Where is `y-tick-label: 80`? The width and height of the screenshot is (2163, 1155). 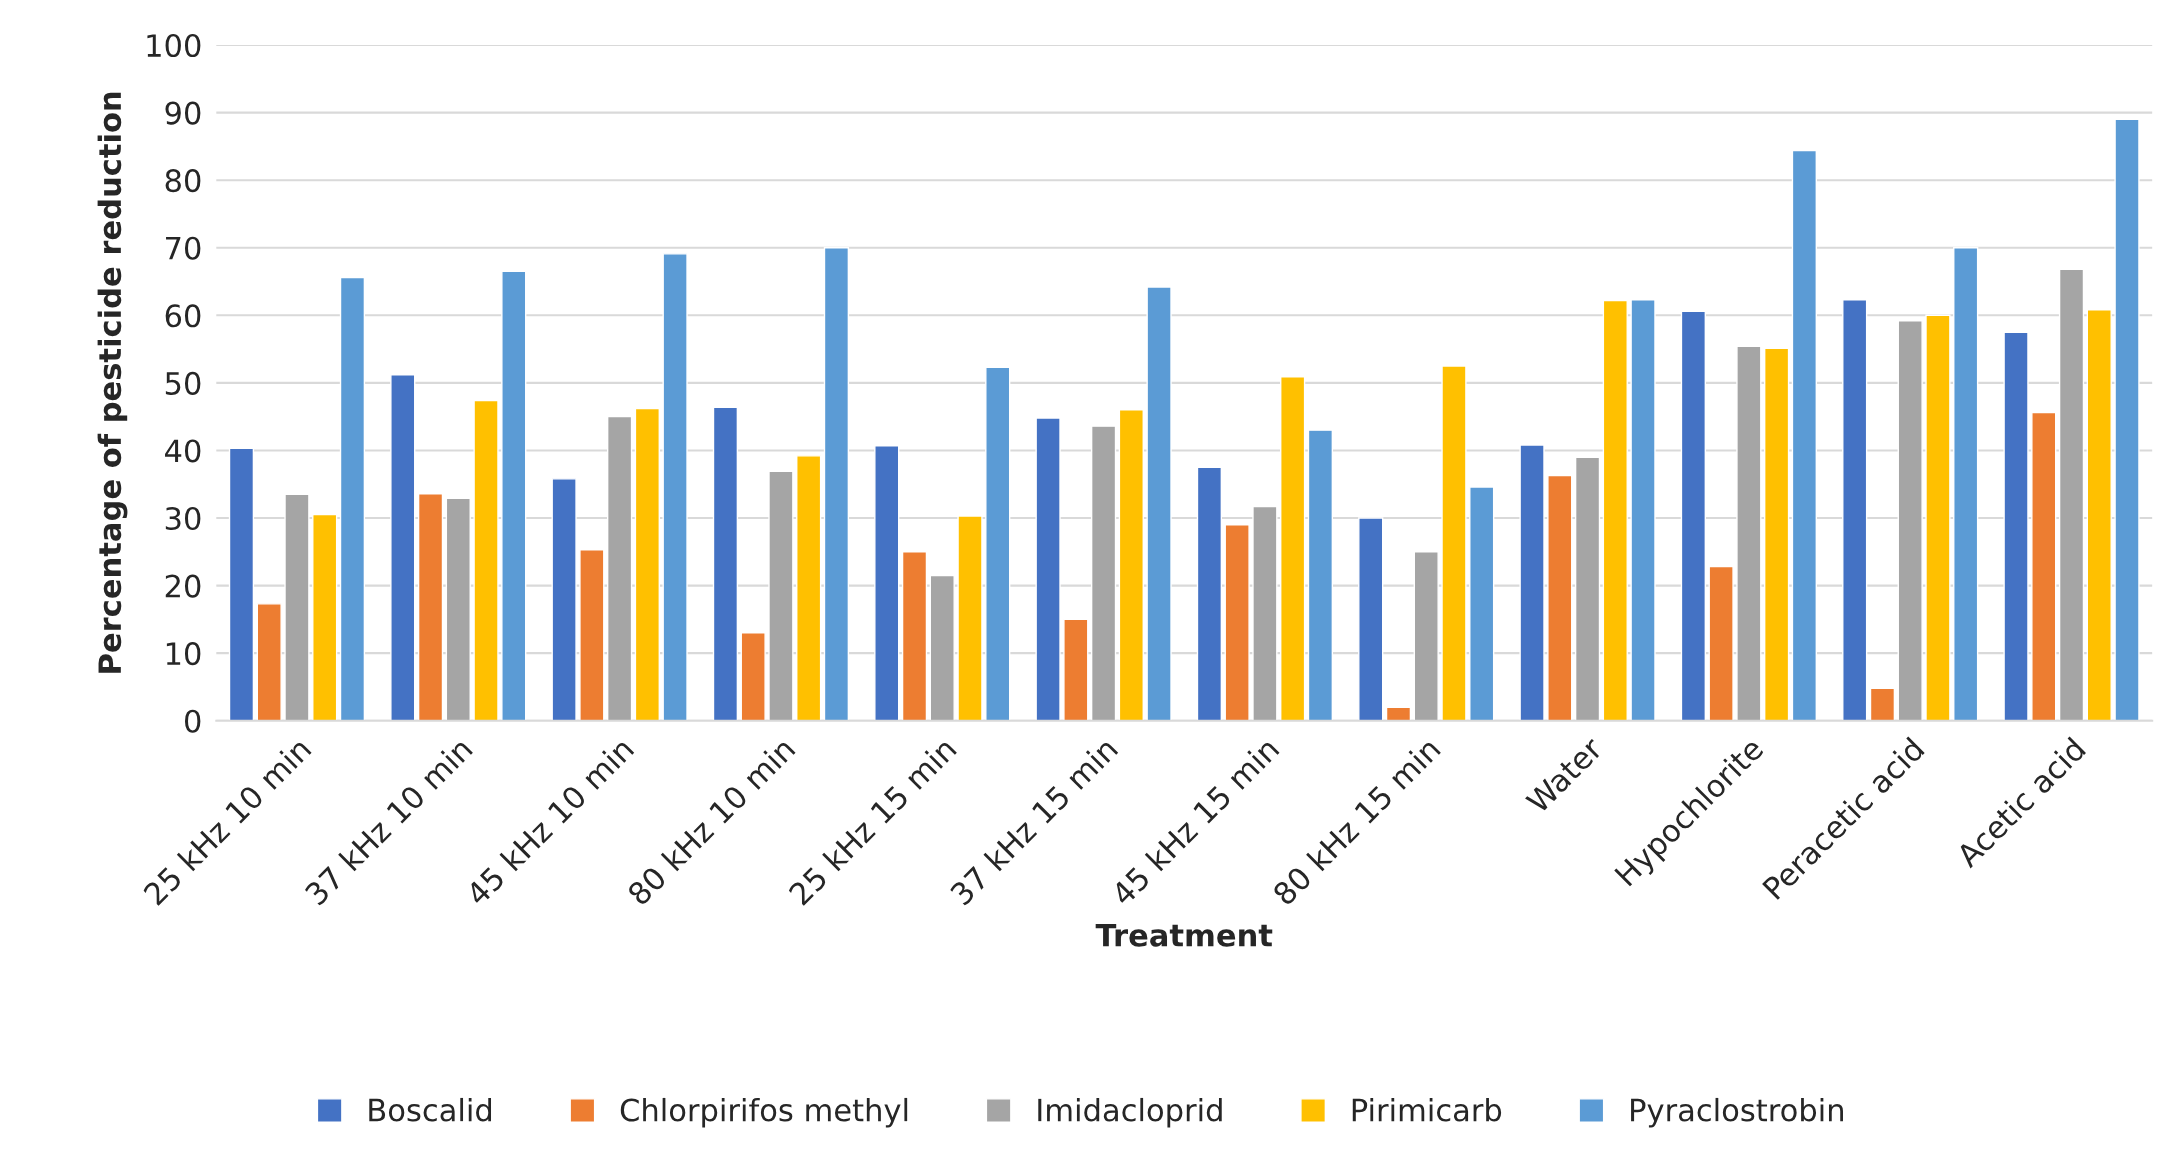
y-tick-label: 80 is located at coordinates (183, 181).